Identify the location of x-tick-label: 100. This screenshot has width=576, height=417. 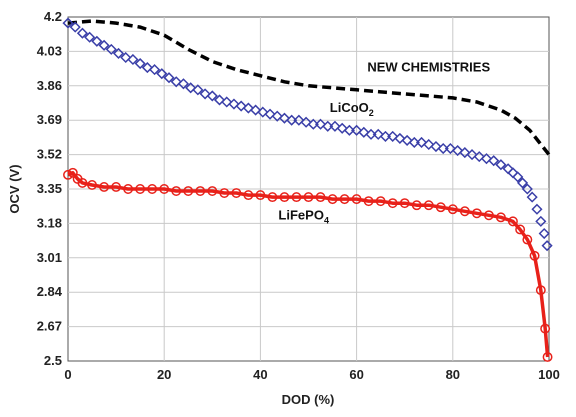
(549, 374).